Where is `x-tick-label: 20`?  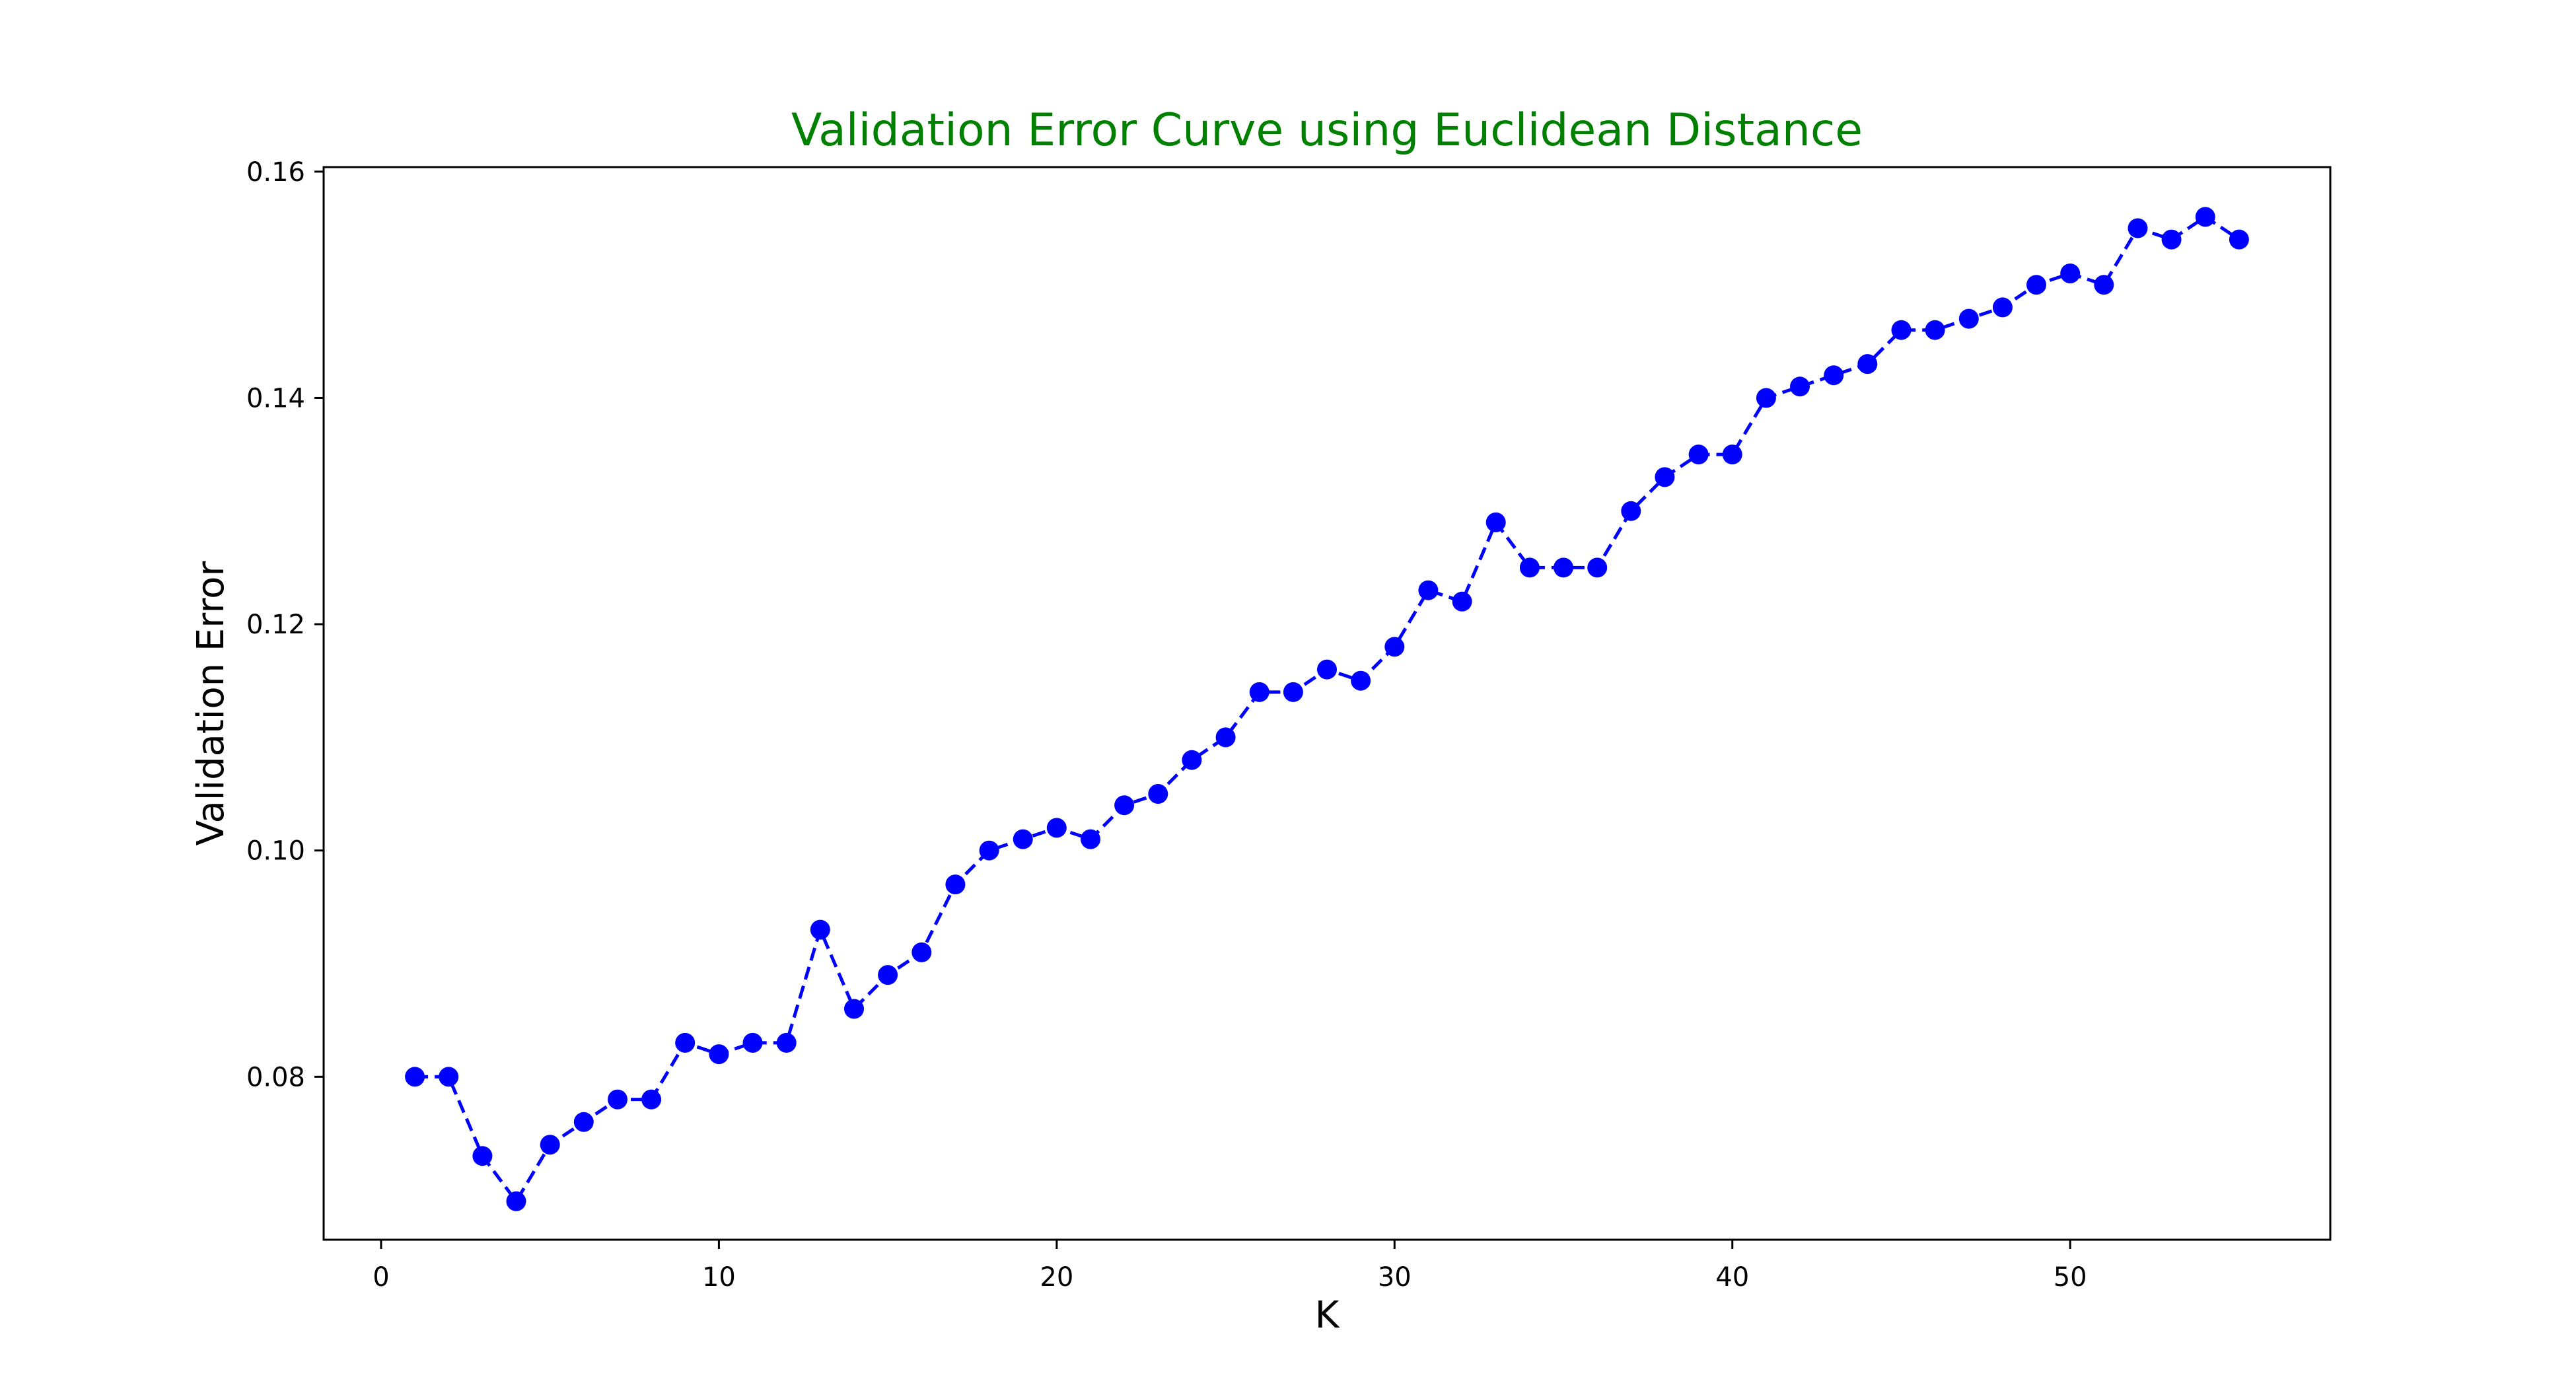 x-tick-label: 20 is located at coordinates (1057, 1277).